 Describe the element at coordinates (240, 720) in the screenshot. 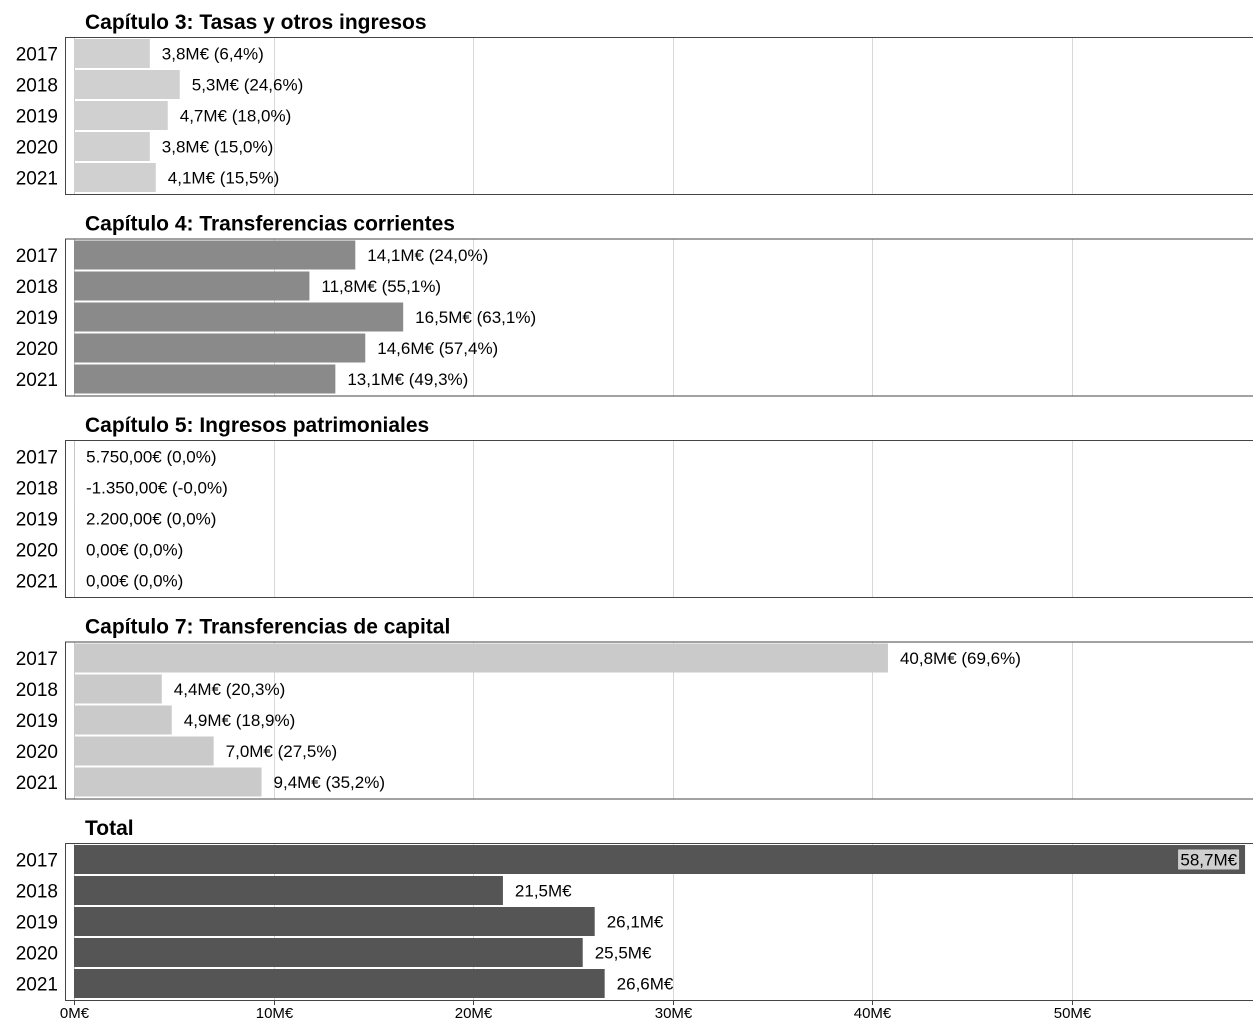

I see `data-label: 4,9M€ (18,9%)` at that location.